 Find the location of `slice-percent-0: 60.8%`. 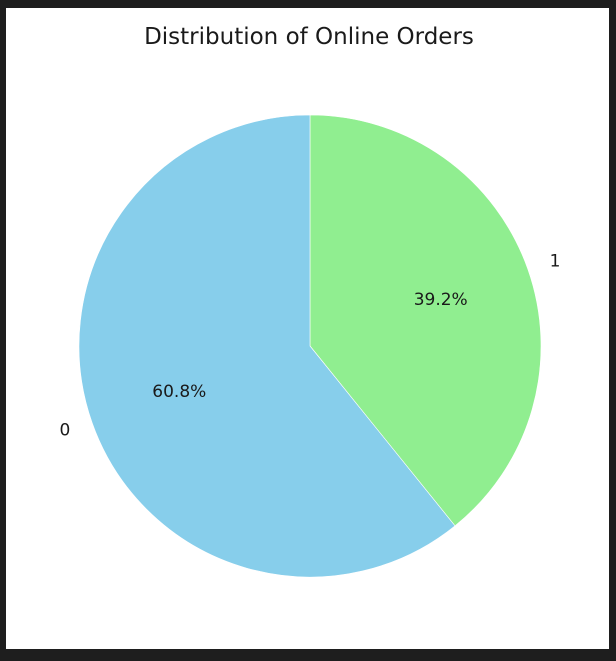

slice-percent-0: 60.8% is located at coordinates (179, 392).